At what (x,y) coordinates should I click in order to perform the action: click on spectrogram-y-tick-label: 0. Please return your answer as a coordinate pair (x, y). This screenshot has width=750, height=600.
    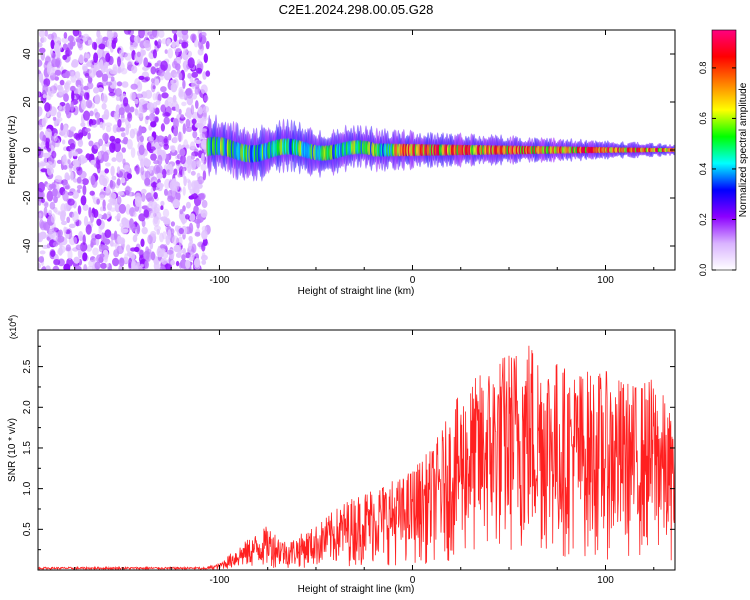
    Looking at the image, I should click on (27, 150).